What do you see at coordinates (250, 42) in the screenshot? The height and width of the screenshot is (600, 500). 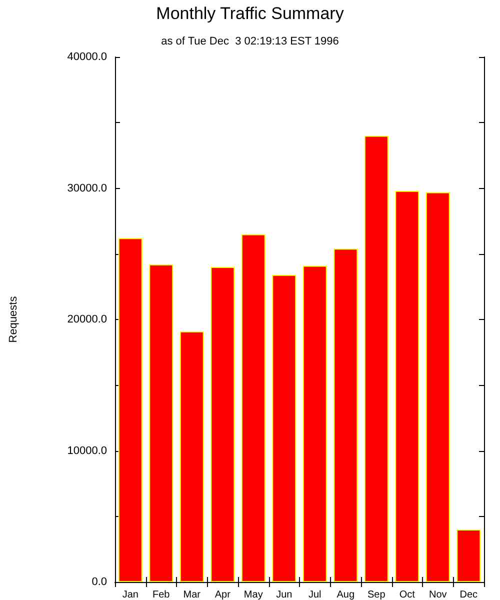 I see `chart-subtitle: as of Tue Dec 3 02:19:13 EST 1996` at bounding box center [250, 42].